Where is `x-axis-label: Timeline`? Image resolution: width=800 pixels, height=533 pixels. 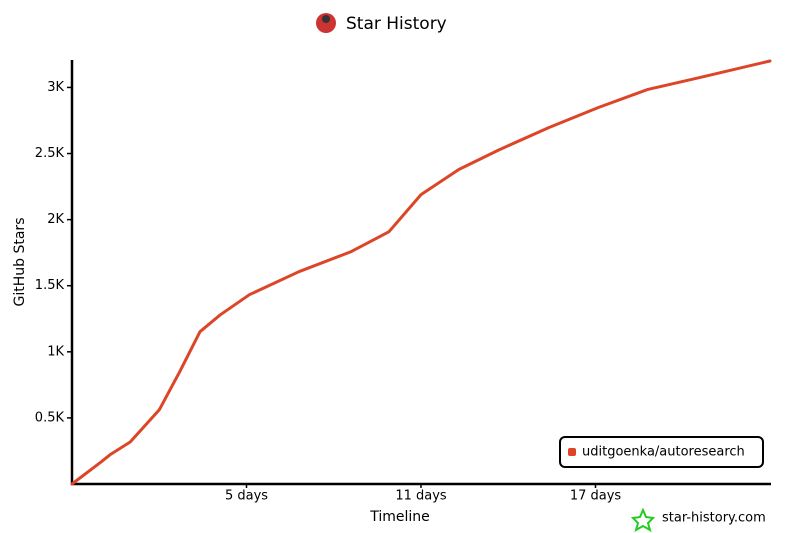 x-axis-label: Timeline is located at coordinates (399, 517).